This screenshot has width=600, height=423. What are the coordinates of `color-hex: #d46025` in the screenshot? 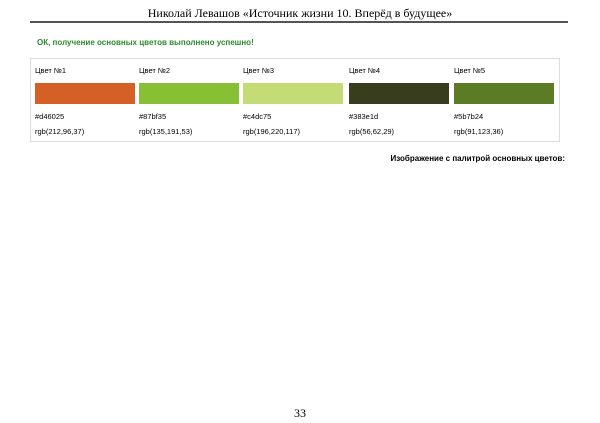 It's located at (50, 116).